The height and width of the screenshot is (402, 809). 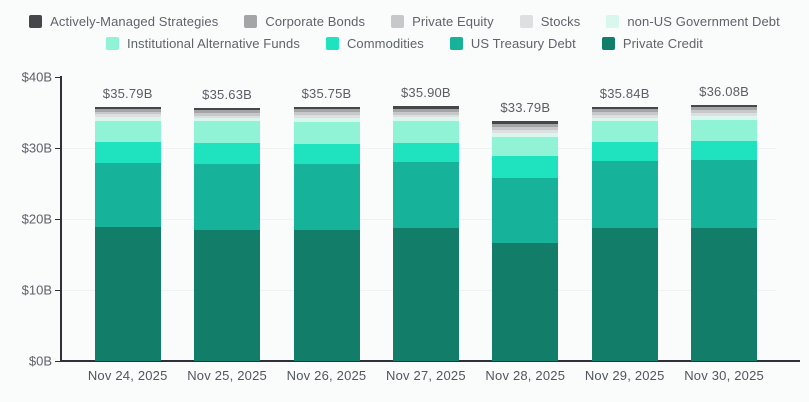 I want to click on bar-nov-28-2025, so click(x=525, y=241).